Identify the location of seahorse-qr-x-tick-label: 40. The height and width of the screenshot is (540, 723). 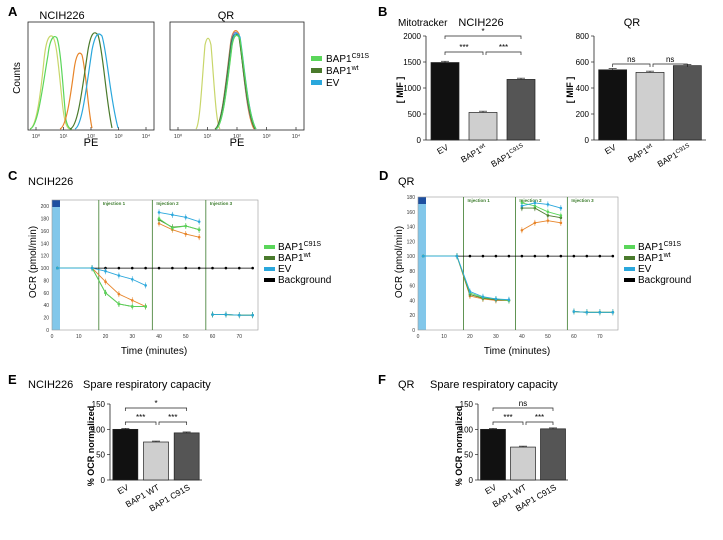
(522, 337).